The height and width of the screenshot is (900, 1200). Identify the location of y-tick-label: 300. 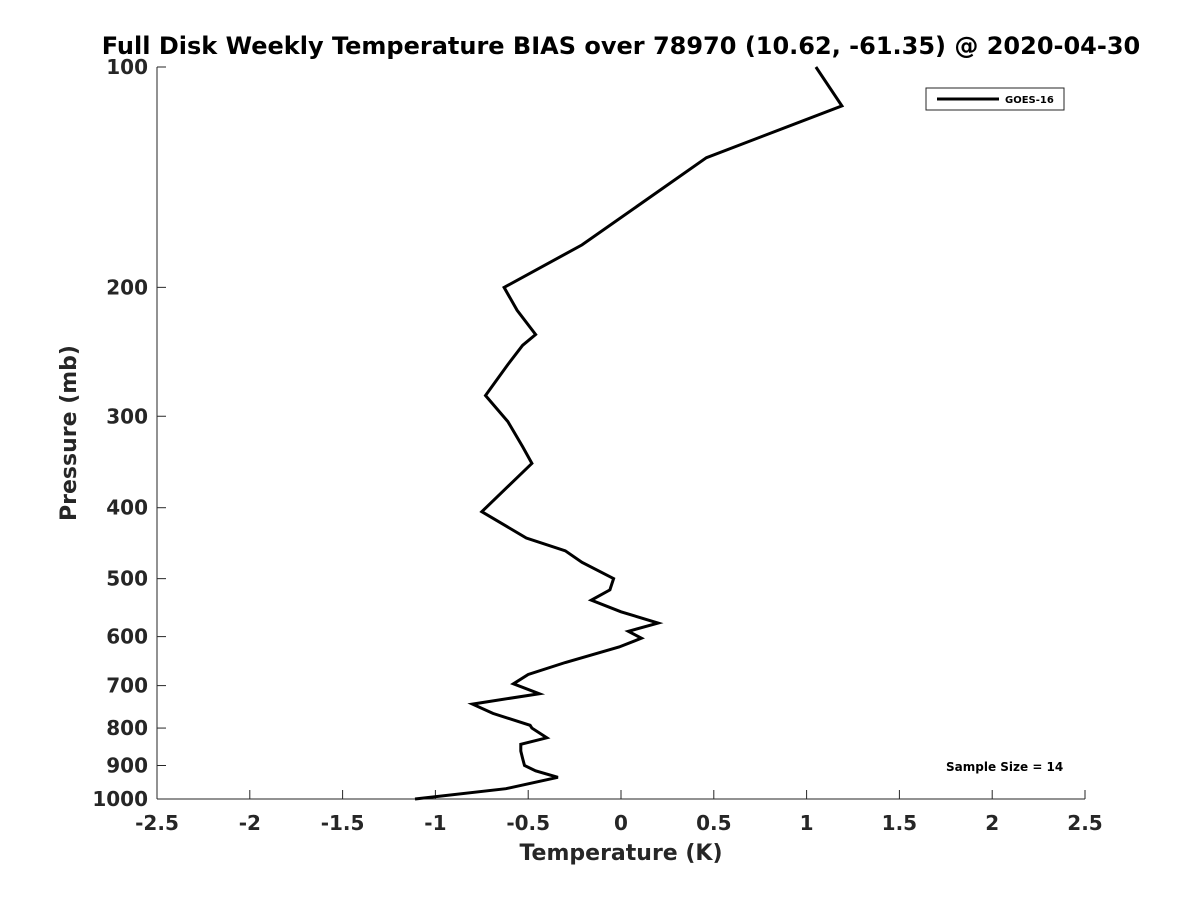
(127, 416).